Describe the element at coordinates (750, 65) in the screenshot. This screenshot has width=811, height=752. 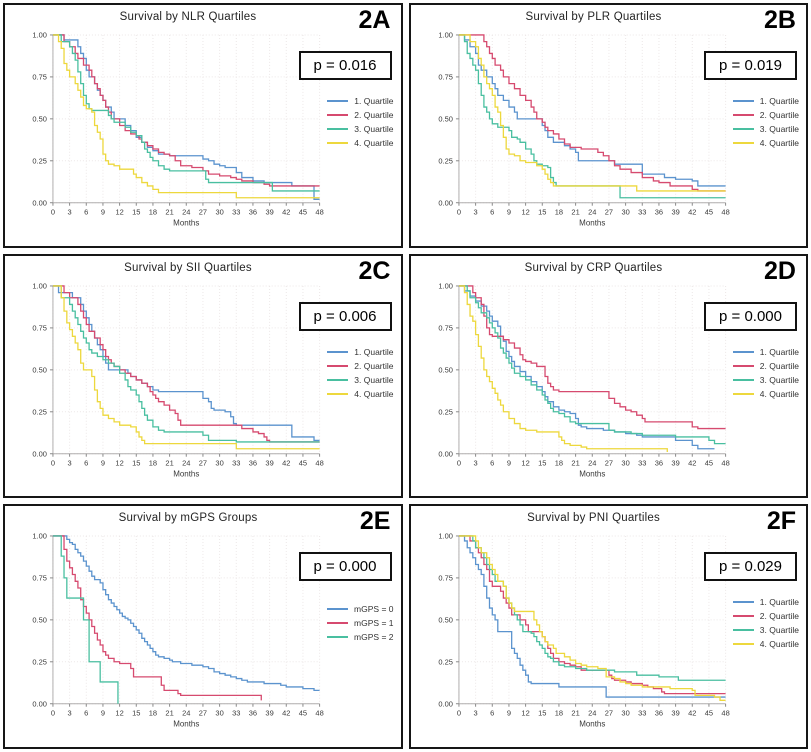
I see `p-value-box: p = 0.019` at that location.